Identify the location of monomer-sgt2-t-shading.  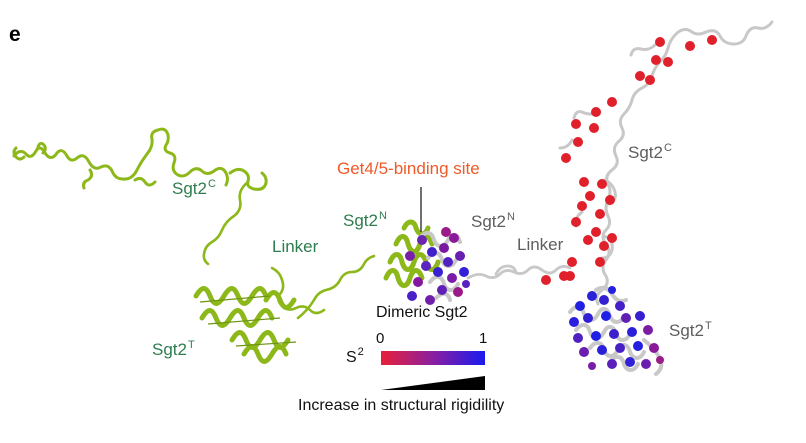
(248, 321).